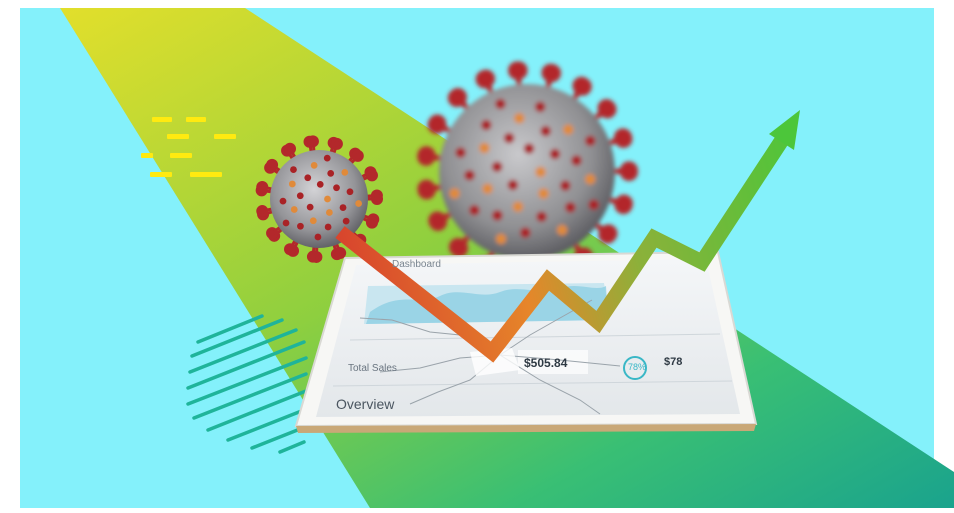 This screenshot has width=954, height=513. I want to click on screen-divider, so click(535, 337).